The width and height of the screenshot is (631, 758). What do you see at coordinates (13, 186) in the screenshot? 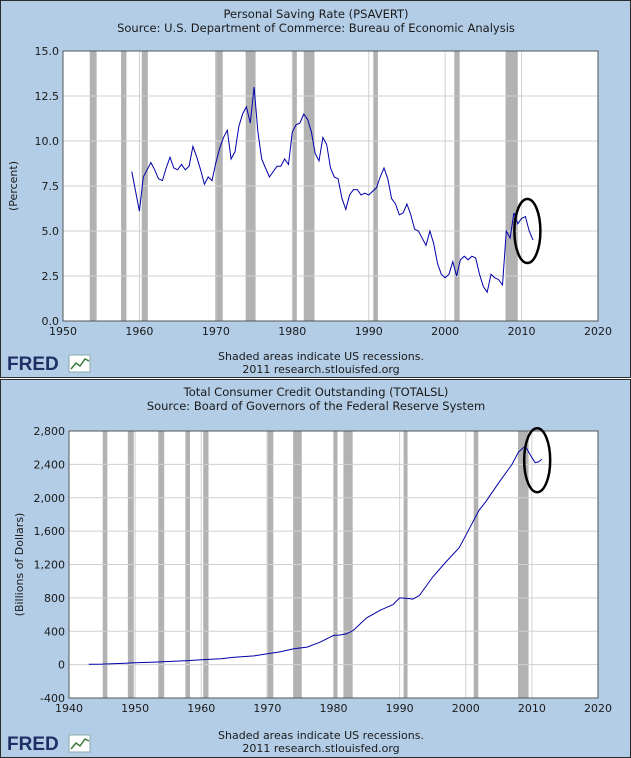
I see `y-axis-label: (Percent)` at bounding box center [13, 186].